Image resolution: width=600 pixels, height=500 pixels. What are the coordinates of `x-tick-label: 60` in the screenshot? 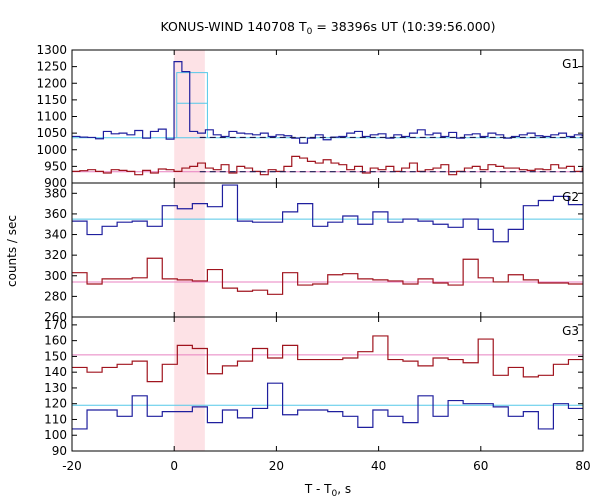 It's located at (480, 466).